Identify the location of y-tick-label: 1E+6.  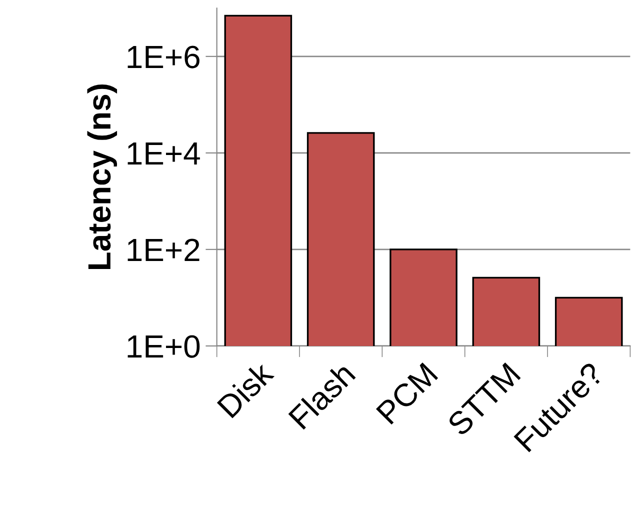
(164, 57).